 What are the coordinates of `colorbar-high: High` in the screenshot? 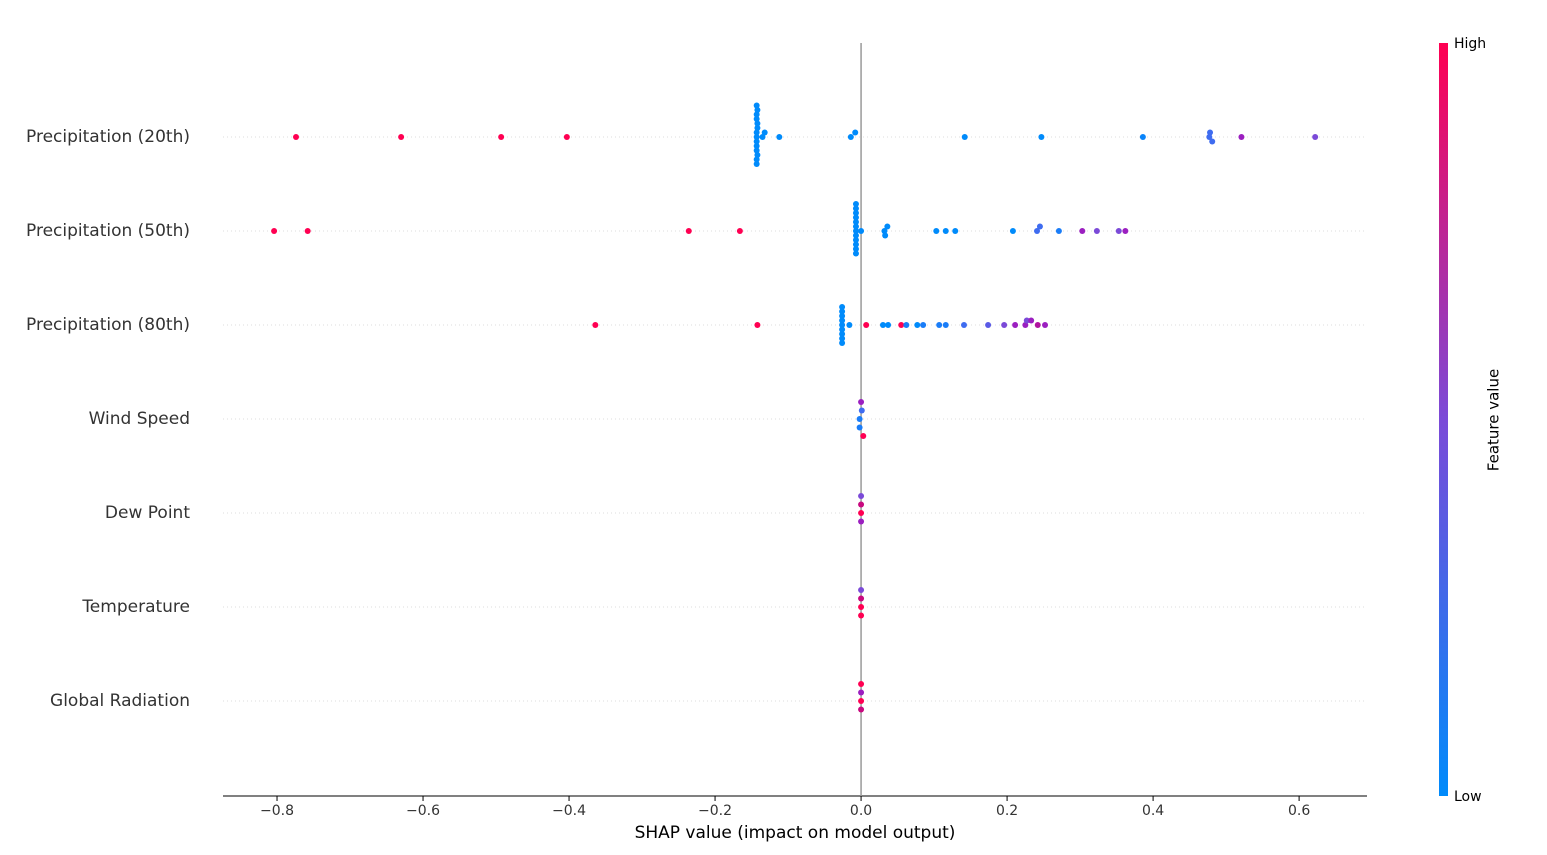 It's located at (1470, 44).